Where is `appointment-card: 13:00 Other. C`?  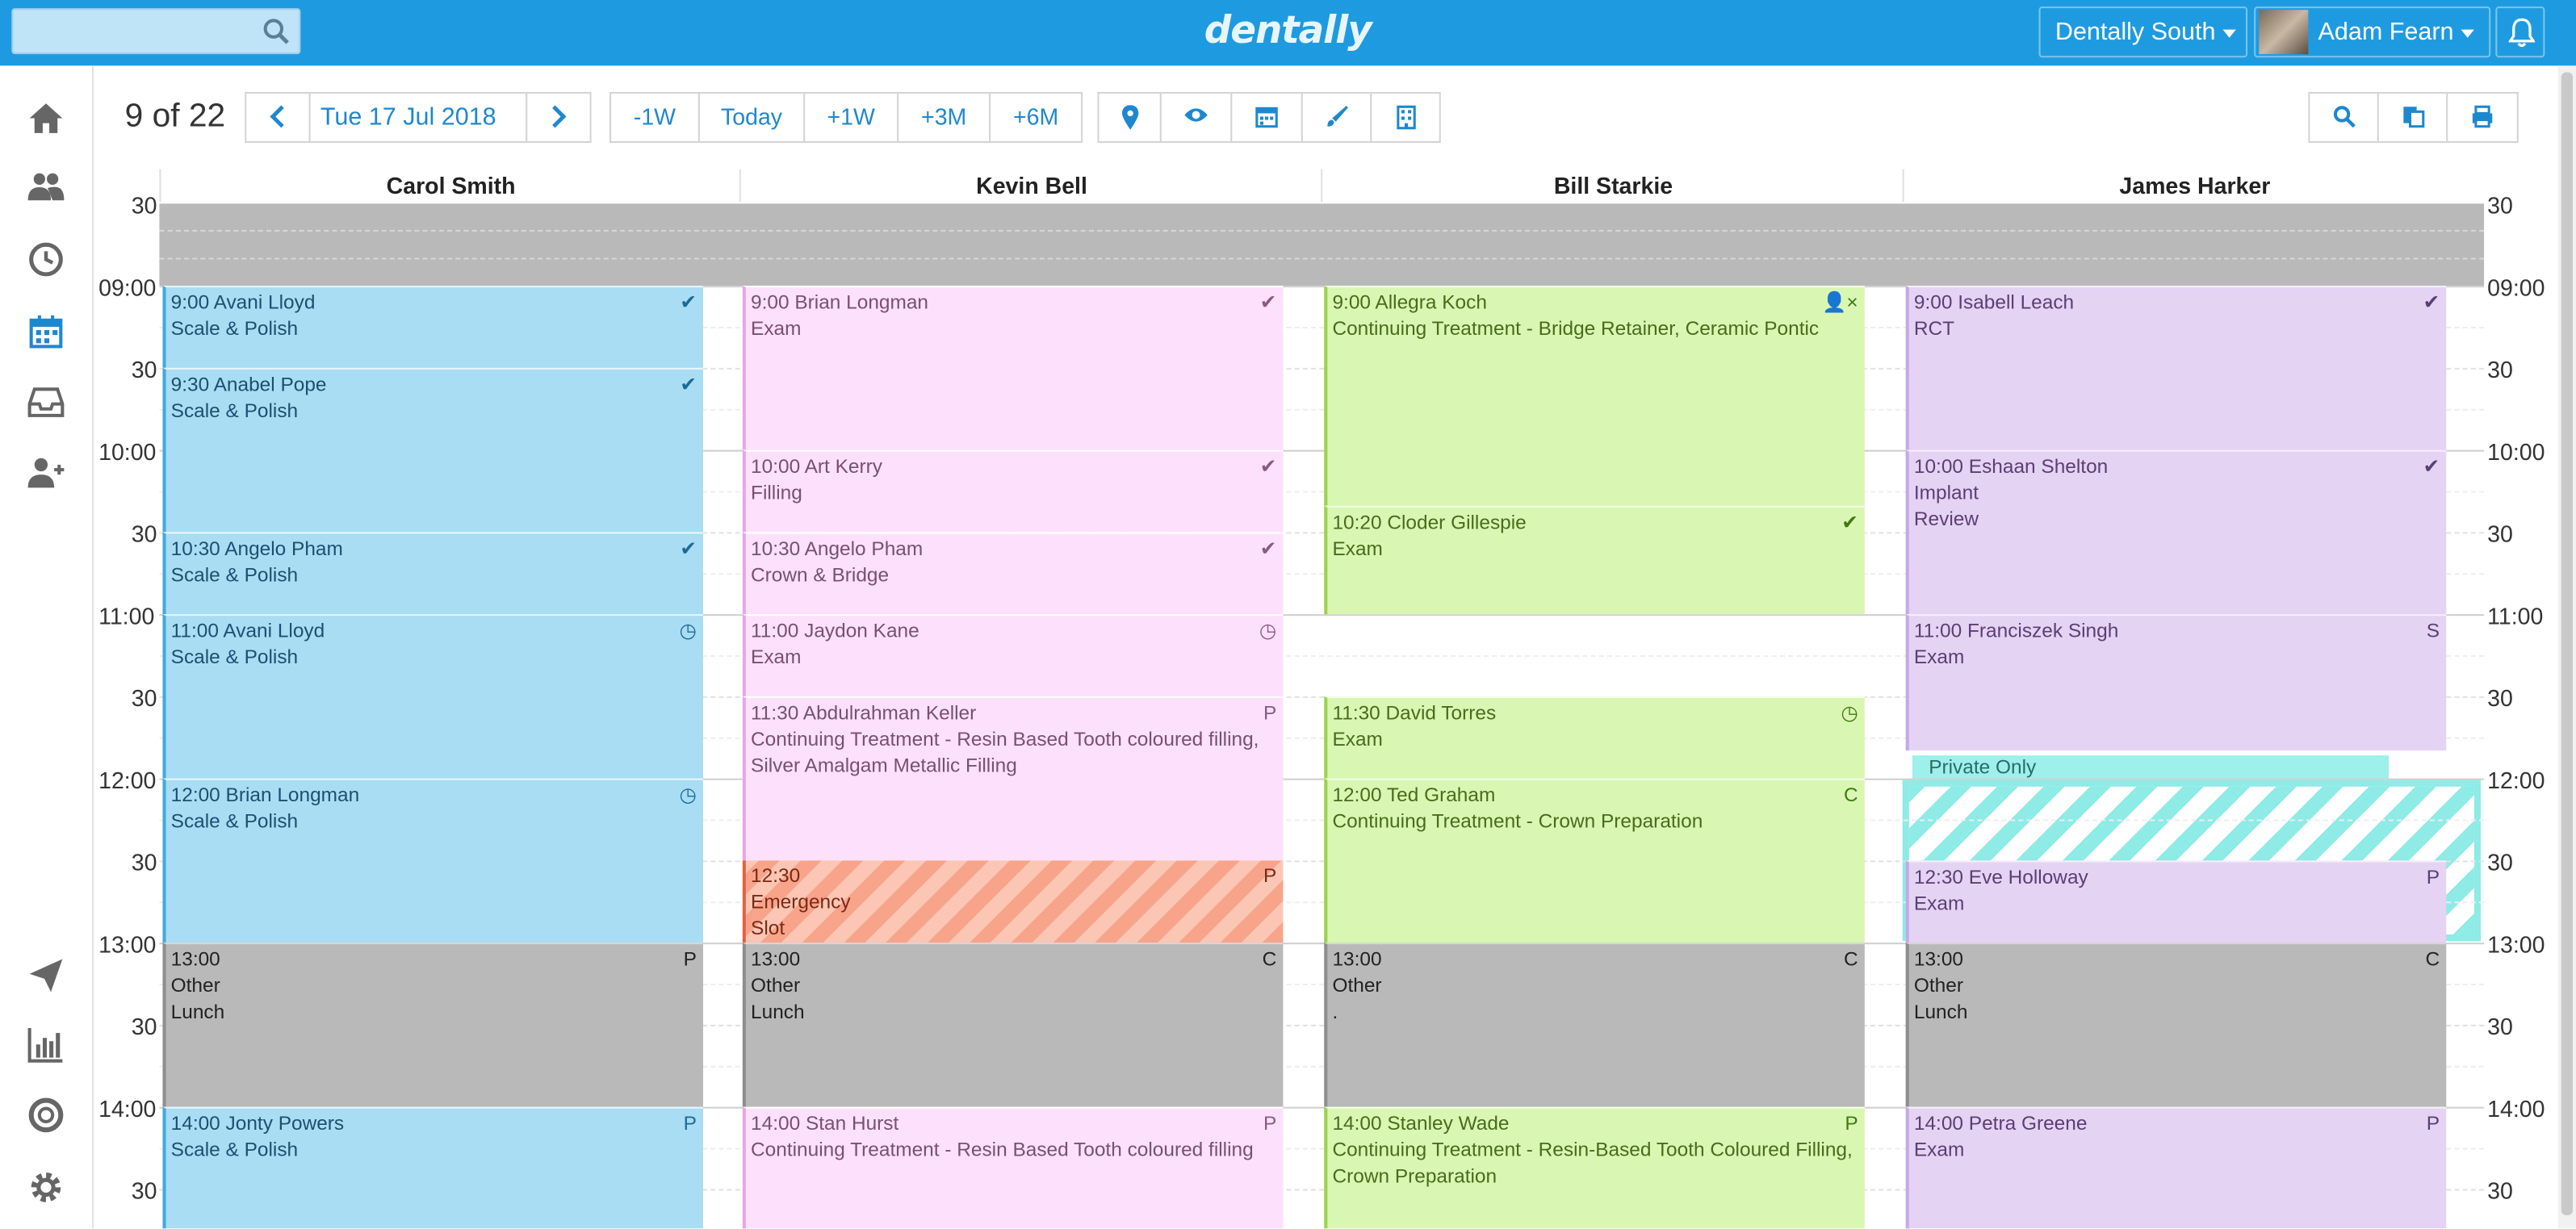 appointment-card: 13:00 Other. C is located at coordinates (1594, 1025).